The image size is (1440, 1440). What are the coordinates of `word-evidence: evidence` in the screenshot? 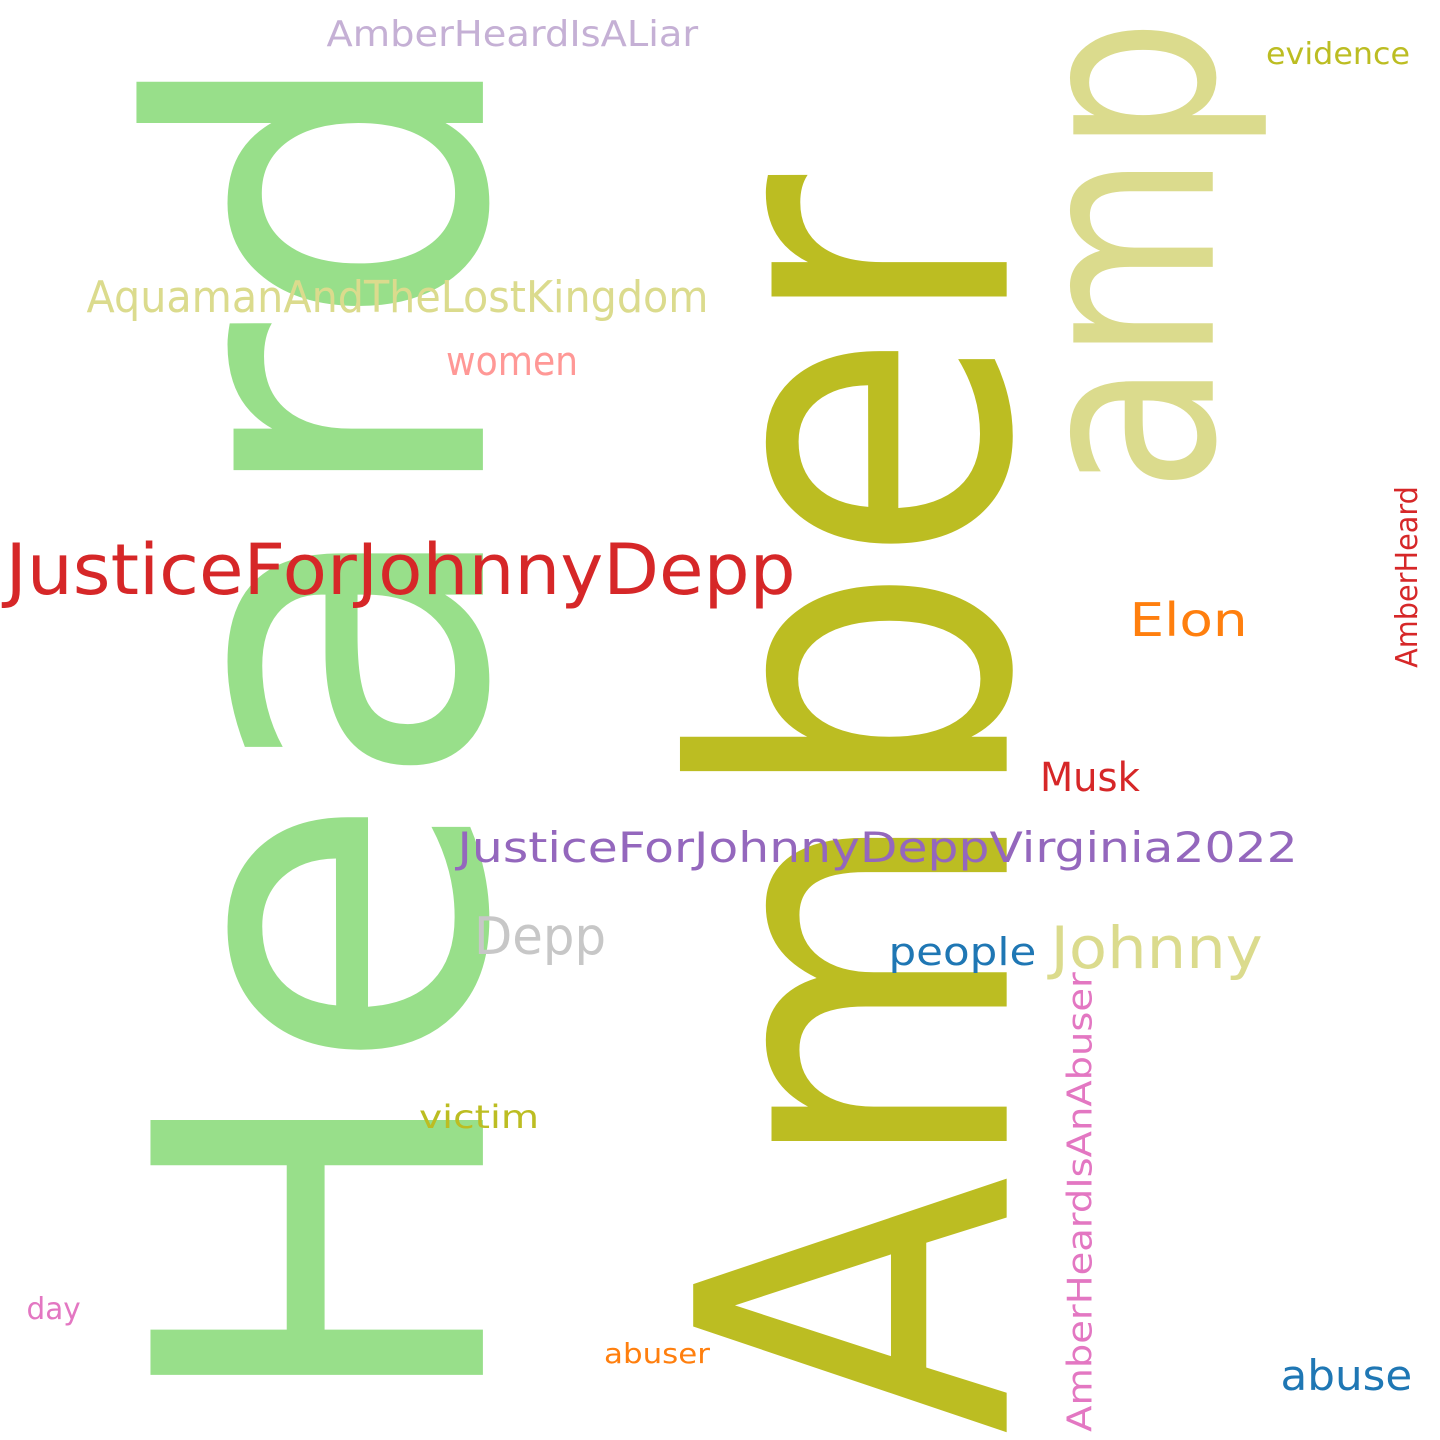 It's located at (1338, 54).